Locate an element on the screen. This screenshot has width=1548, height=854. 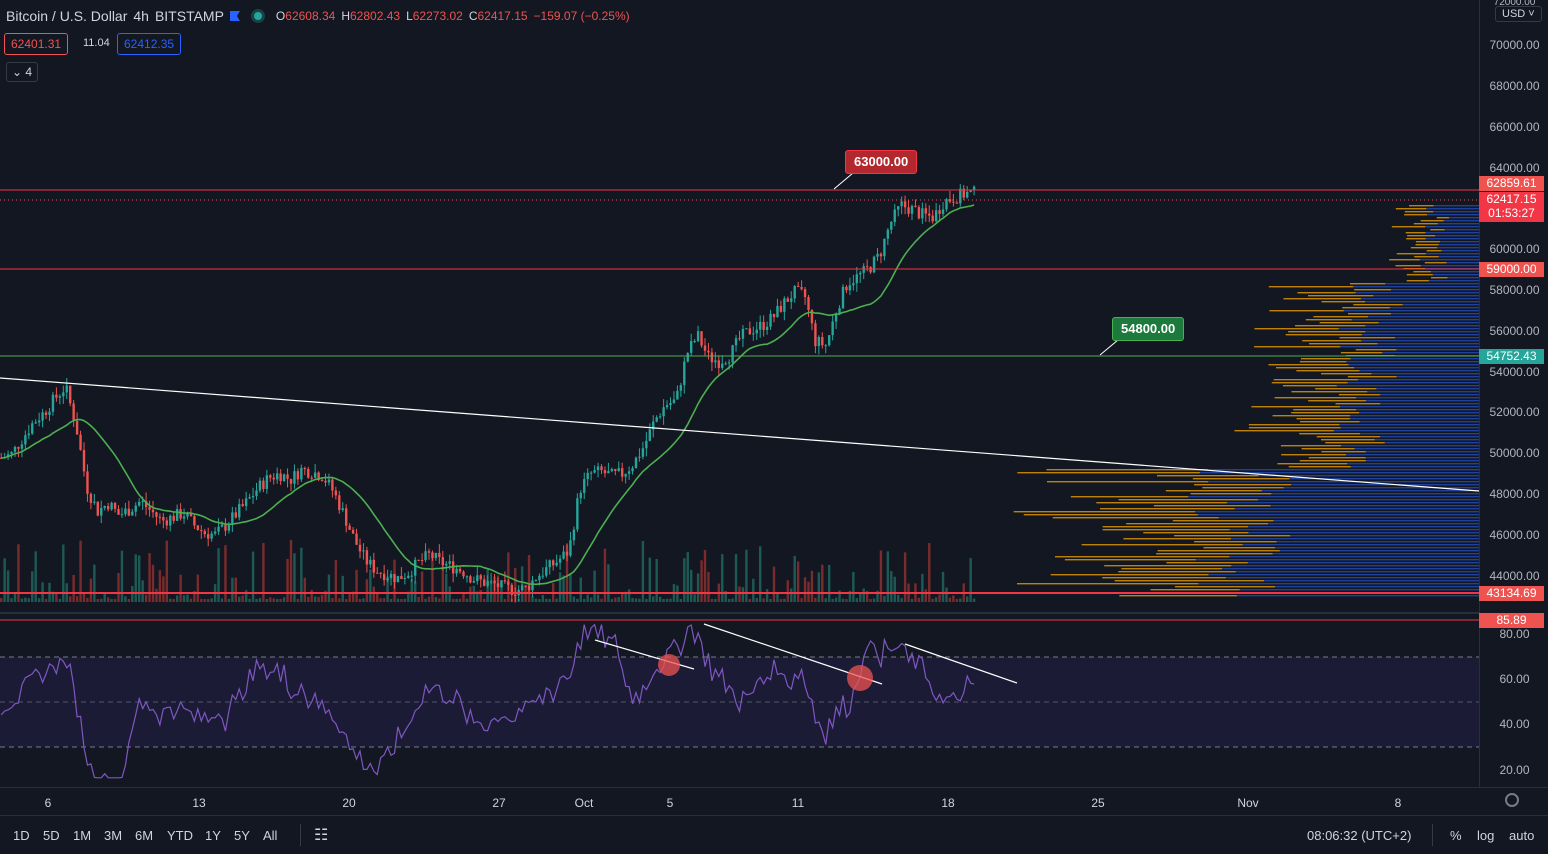
pane-separator is located at coordinates (739, 613).